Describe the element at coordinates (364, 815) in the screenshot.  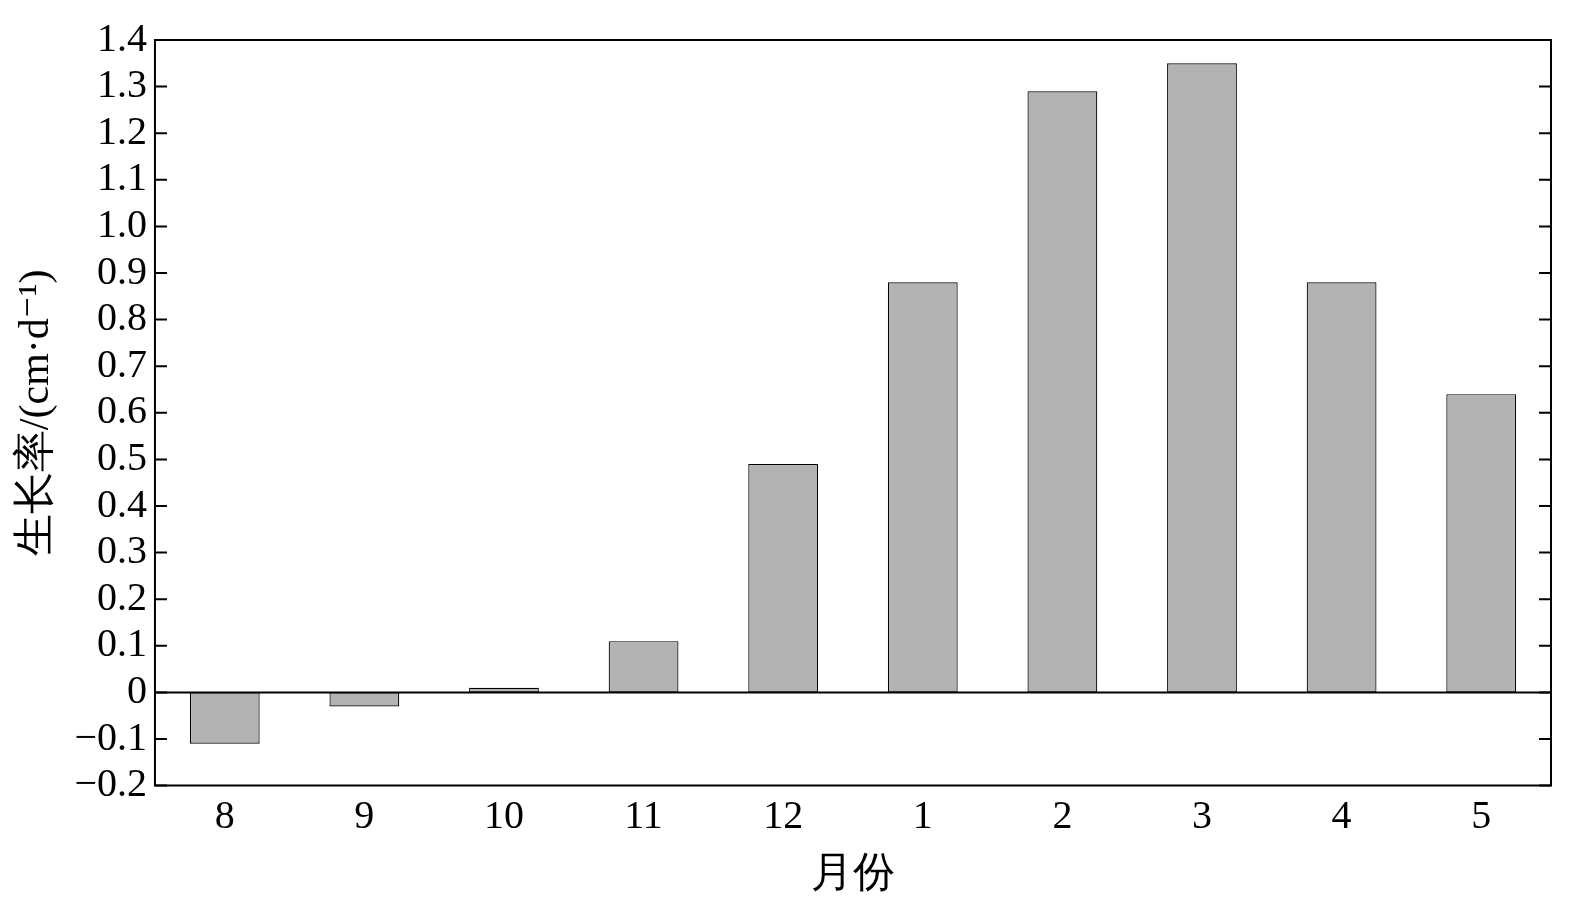
I see `x-tick-label: 9` at that location.